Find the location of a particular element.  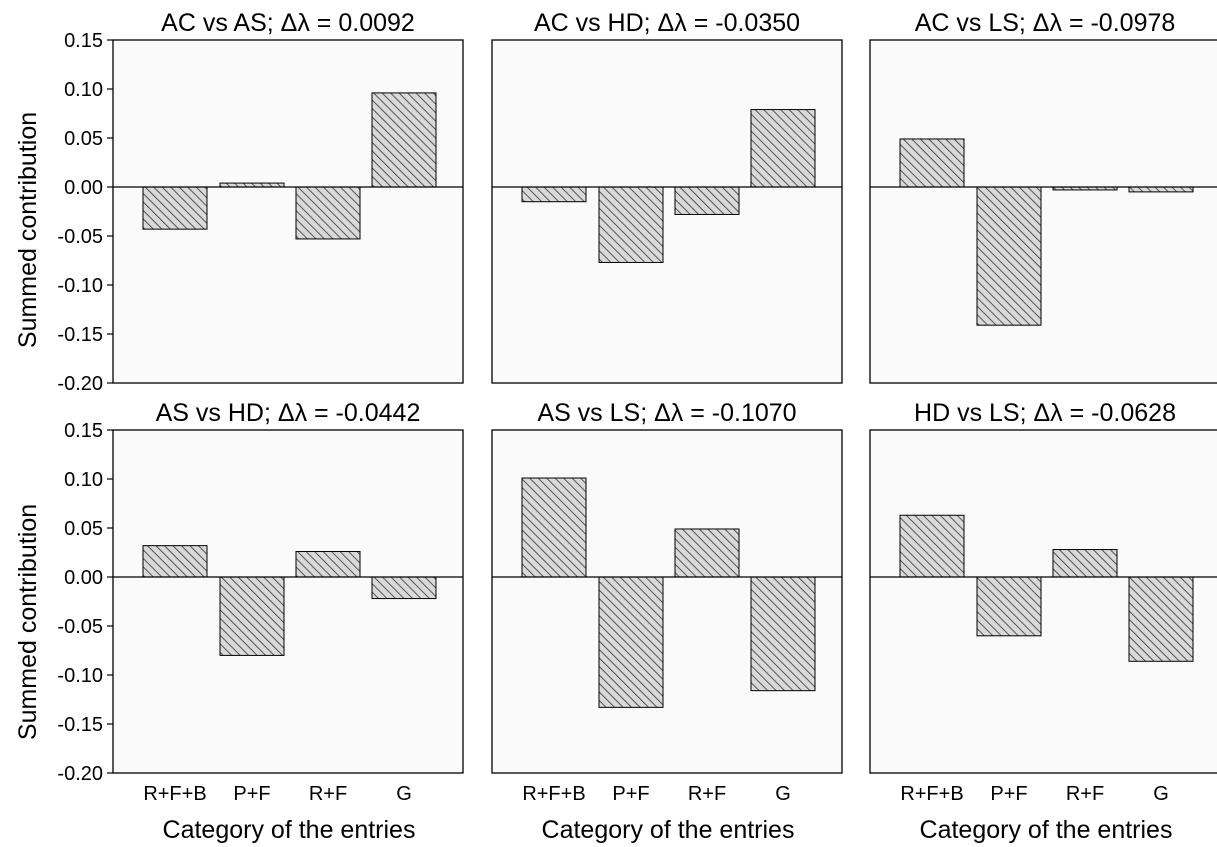

chart-panel-3: AC vs LS; Δλ = -0.0978 is located at coordinates (1043, 196).